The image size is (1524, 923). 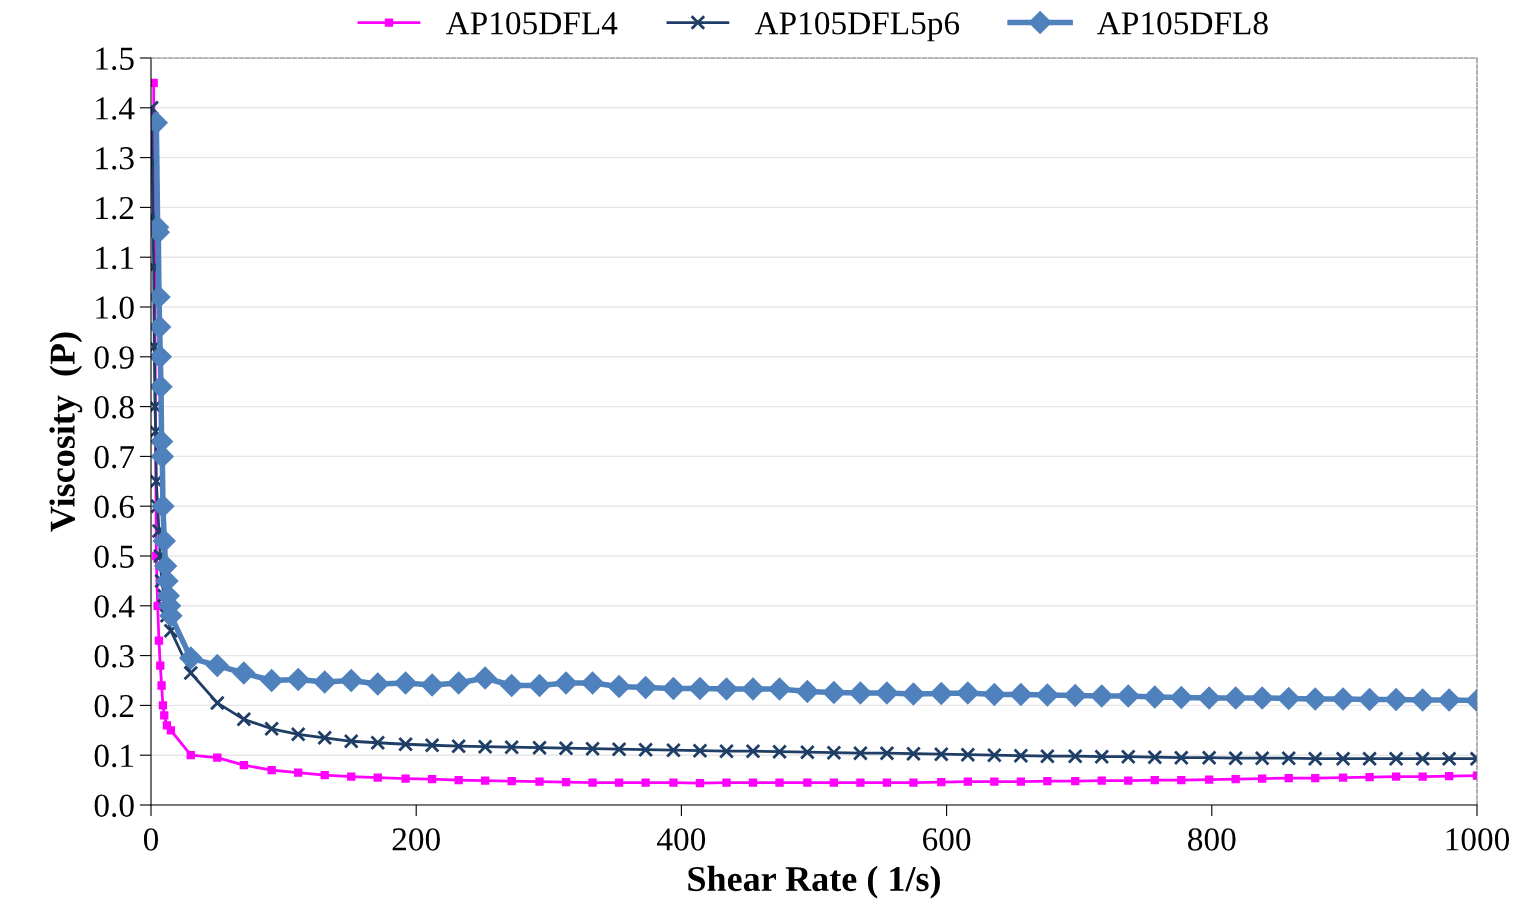 I want to click on x-tick-label: 1000, so click(x=1478, y=839).